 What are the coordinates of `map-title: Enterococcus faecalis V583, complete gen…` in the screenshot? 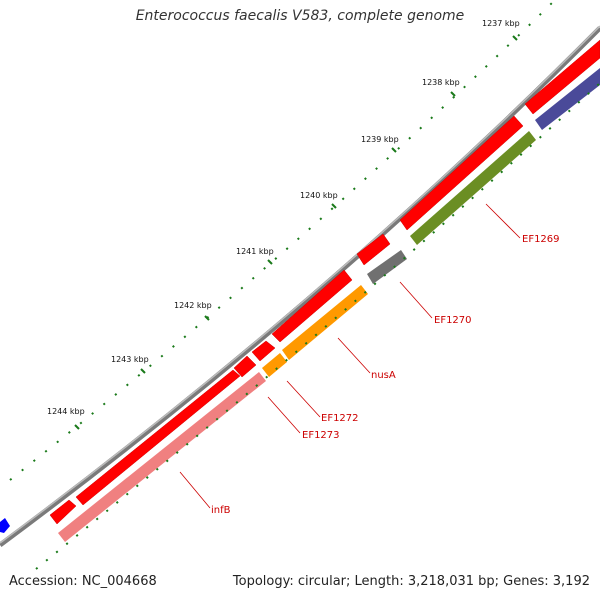 It's located at (300, 16).